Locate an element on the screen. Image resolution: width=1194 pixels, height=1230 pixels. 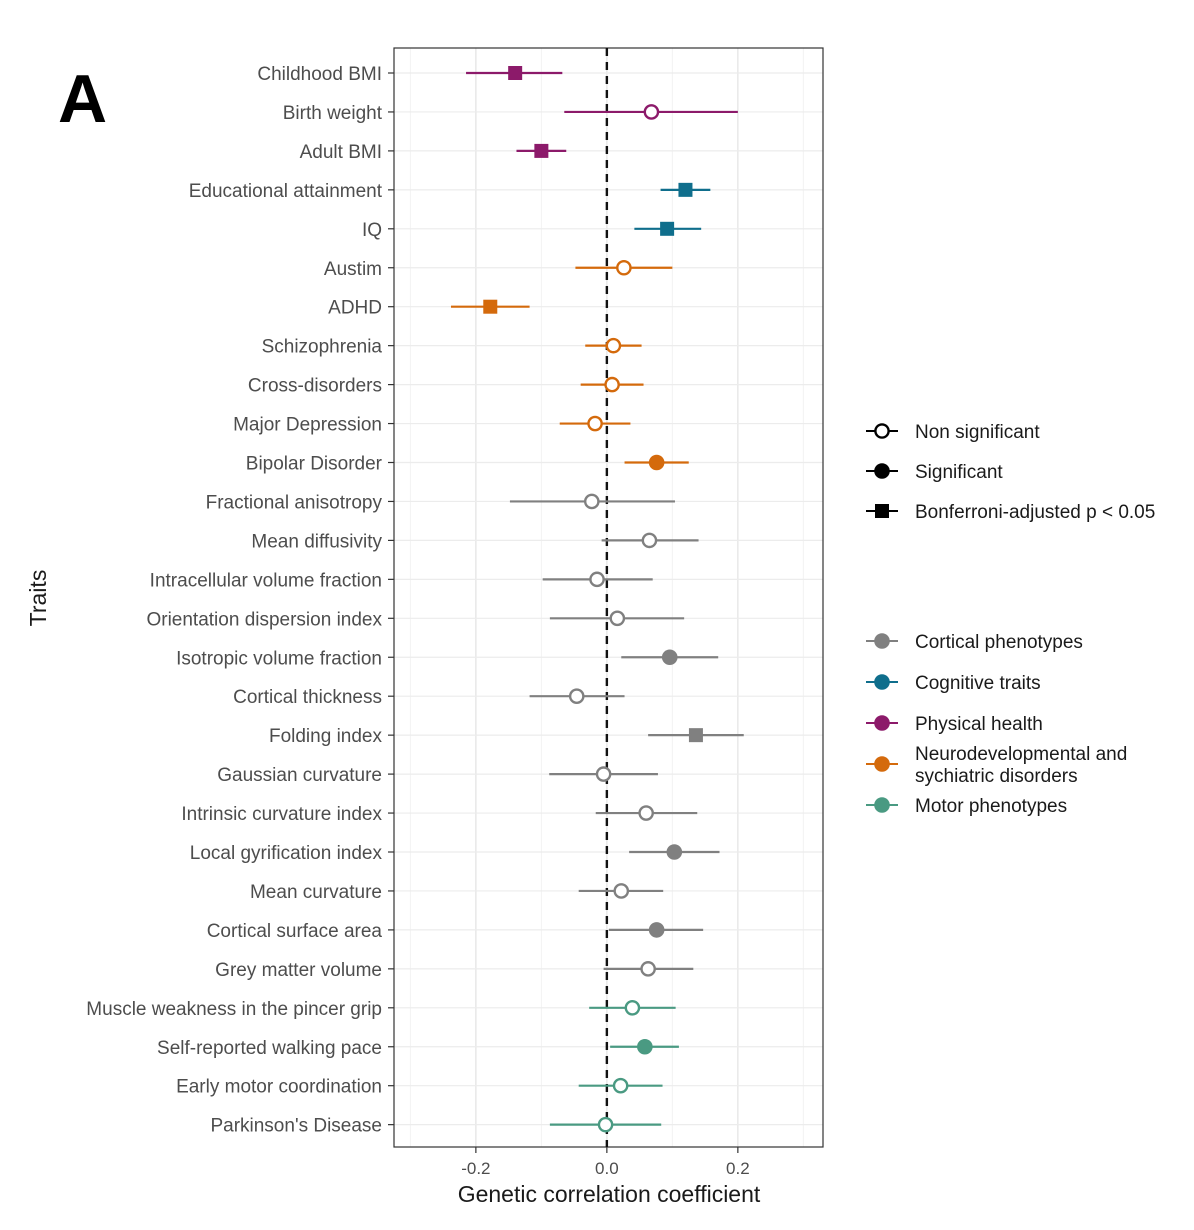
trait-label: Mean diffusivity is located at coordinates (316, 541).